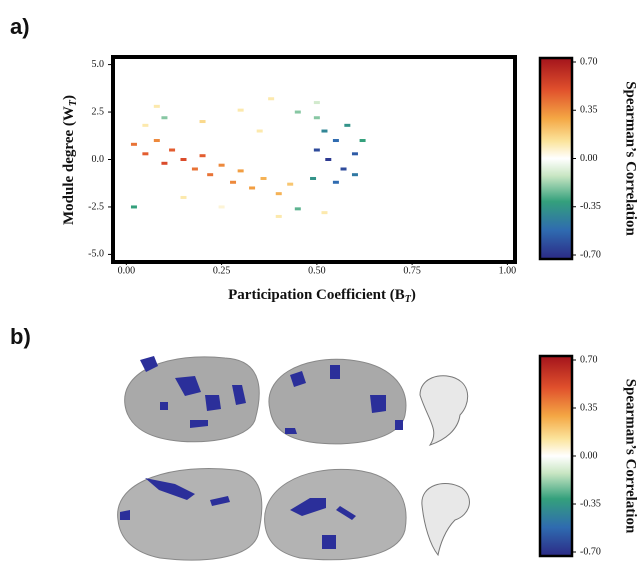  What do you see at coordinates (70, 160) in the screenshot?
I see `y-axis-label: Module degree (WT)` at bounding box center [70, 160].